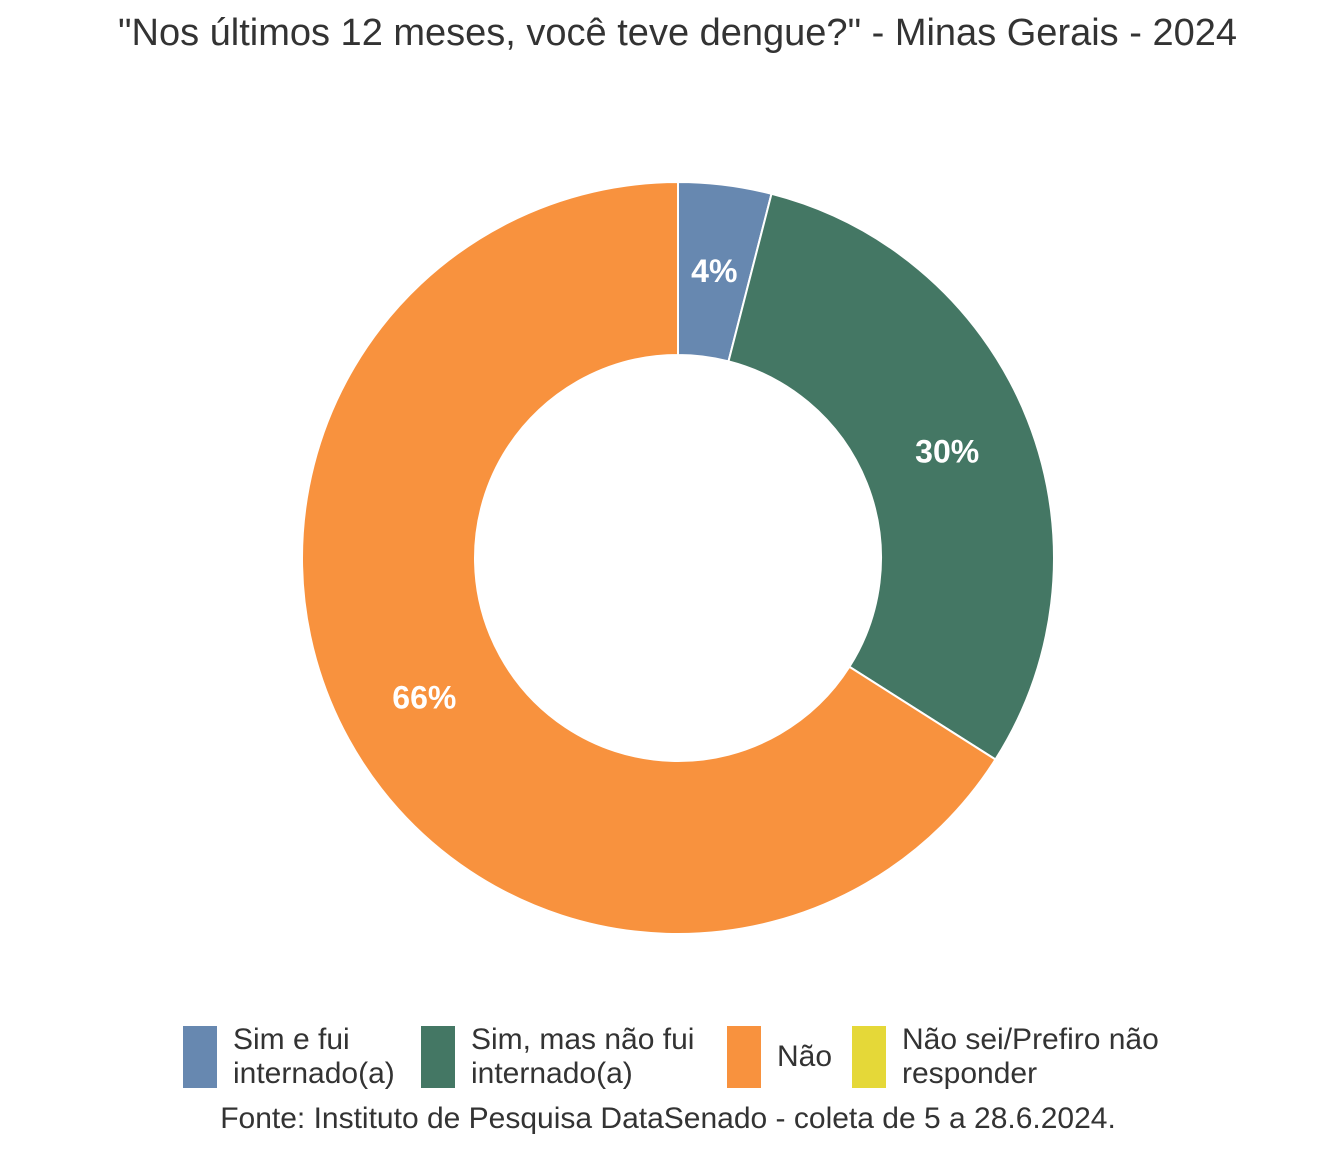  I want to click on legend-item-sim-internado: Sim e fui internado(a), so click(289, 1057).